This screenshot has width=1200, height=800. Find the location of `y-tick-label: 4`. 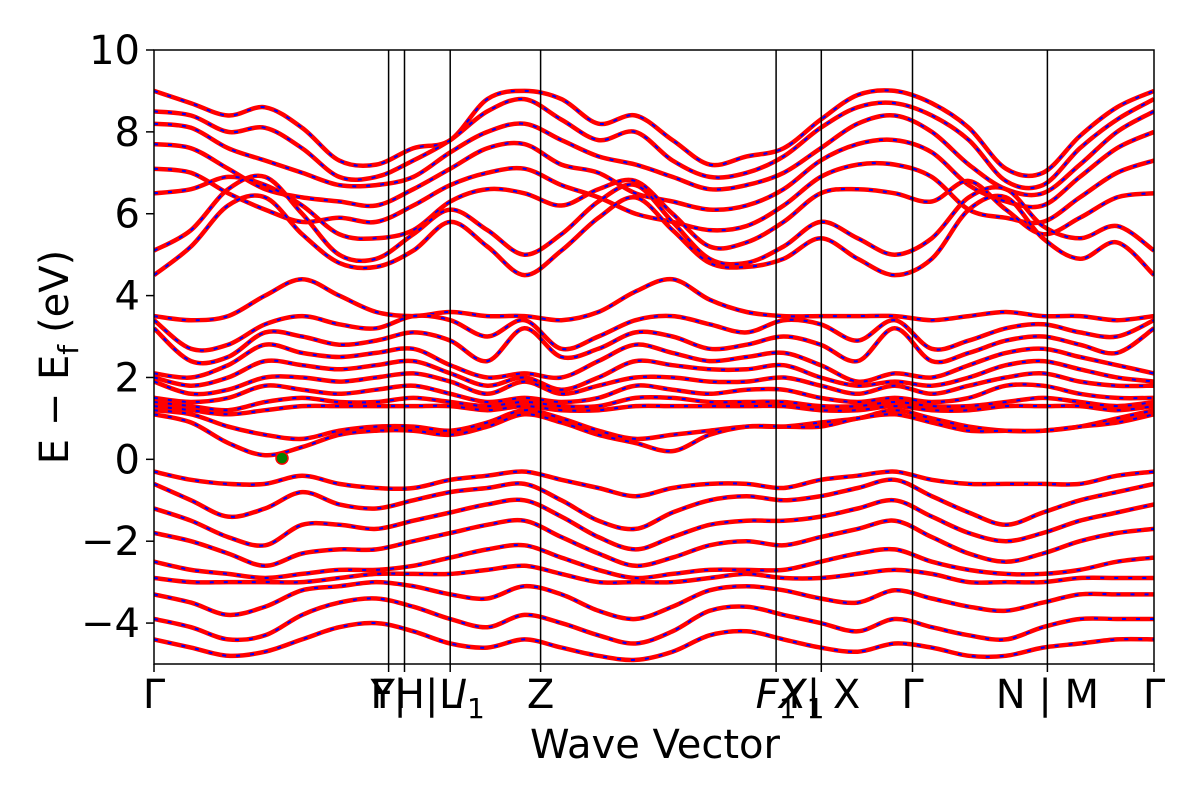

y-tick-label: 4 is located at coordinates (127, 297).